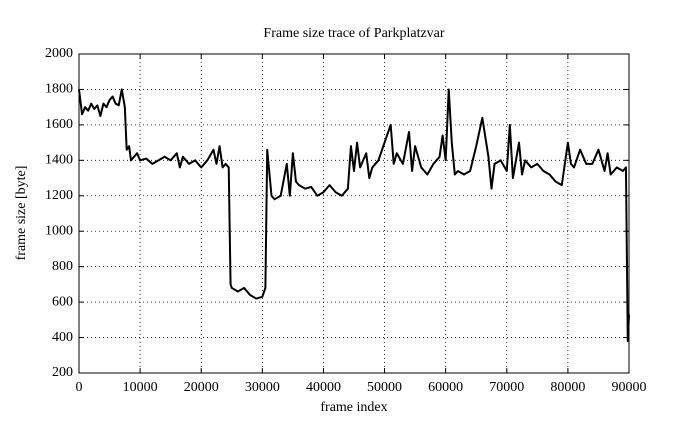  What do you see at coordinates (629, 387) in the screenshot?
I see `x-tick-label: 90000` at bounding box center [629, 387].